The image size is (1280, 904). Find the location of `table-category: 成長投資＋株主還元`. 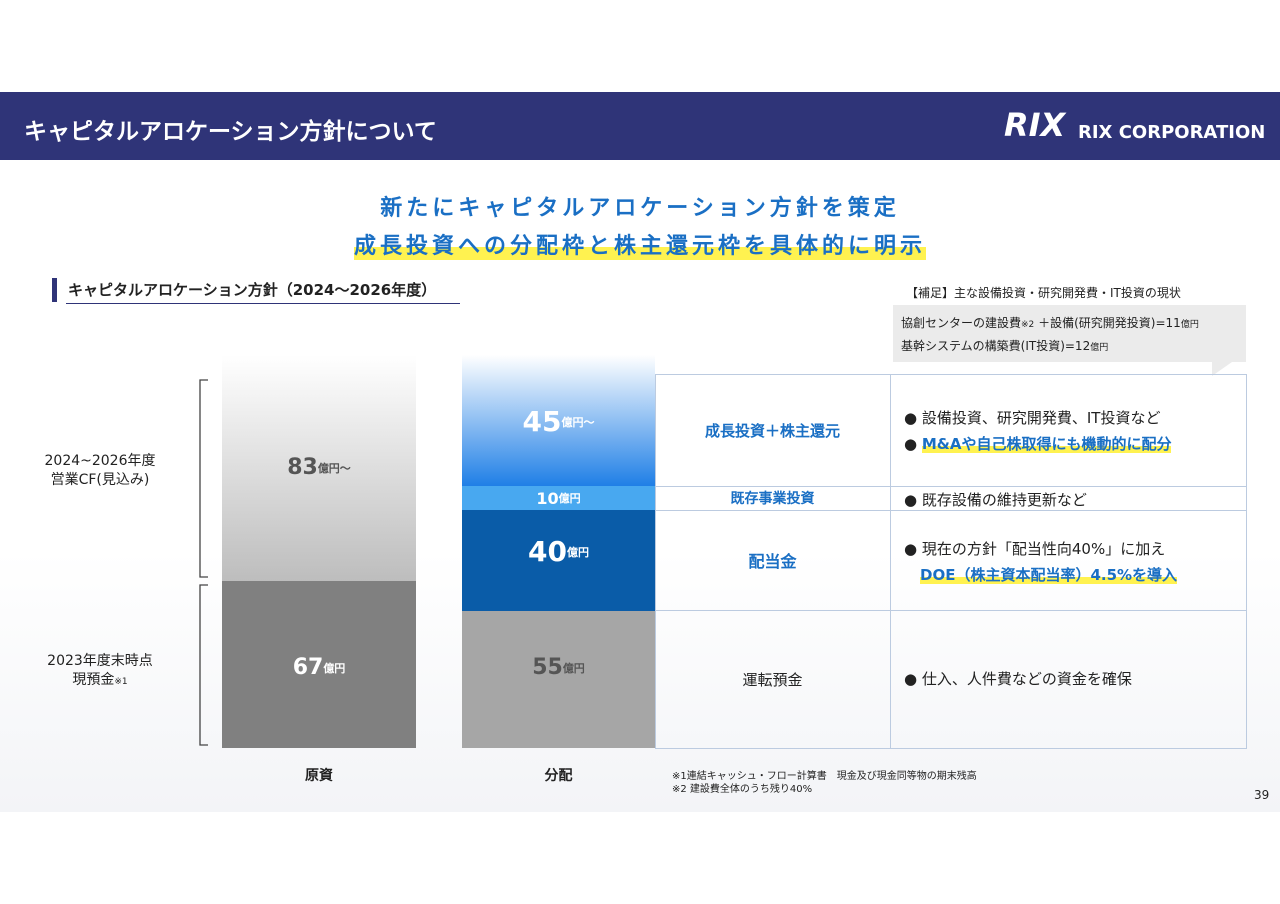

table-category: 成長投資＋株主還元 is located at coordinates (772, 430).